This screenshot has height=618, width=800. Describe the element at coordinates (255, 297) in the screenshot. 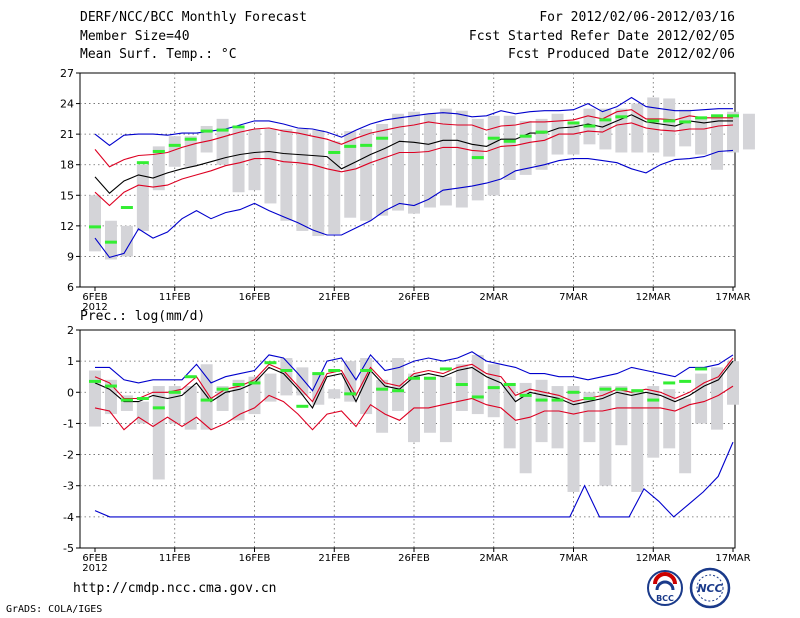

I see `x-tick-label: 16FEB` at that location.